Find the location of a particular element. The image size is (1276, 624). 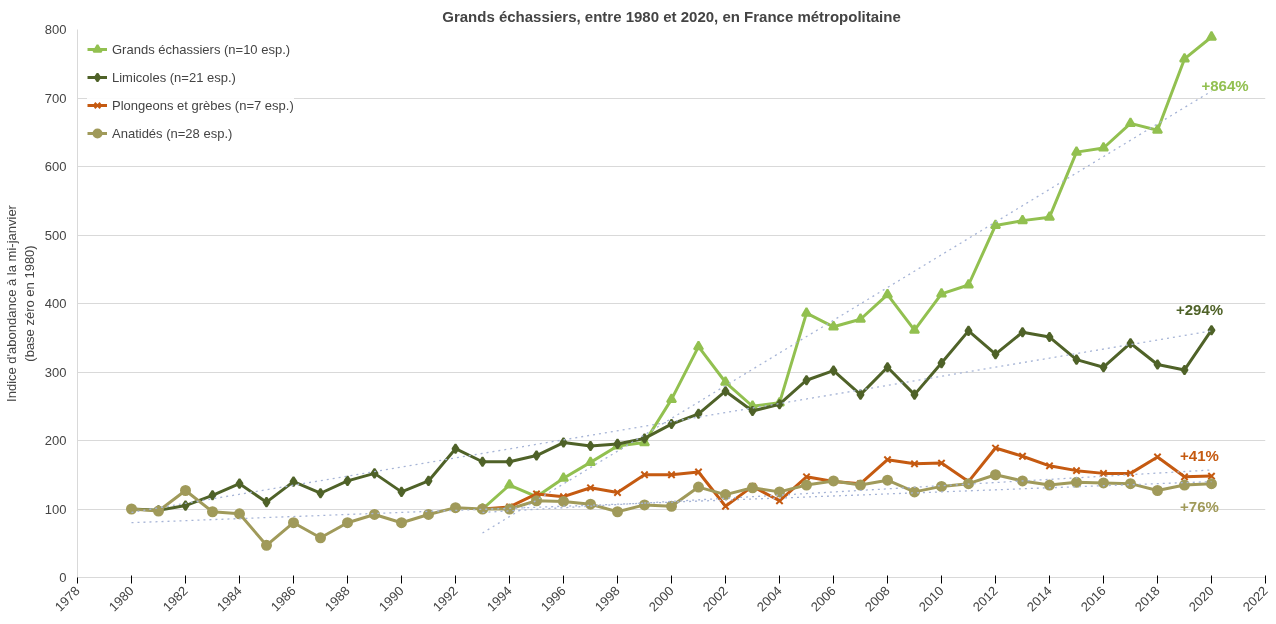

legend-label: Limicoles (n=21 esp.) is located at coordinates (174, 77).